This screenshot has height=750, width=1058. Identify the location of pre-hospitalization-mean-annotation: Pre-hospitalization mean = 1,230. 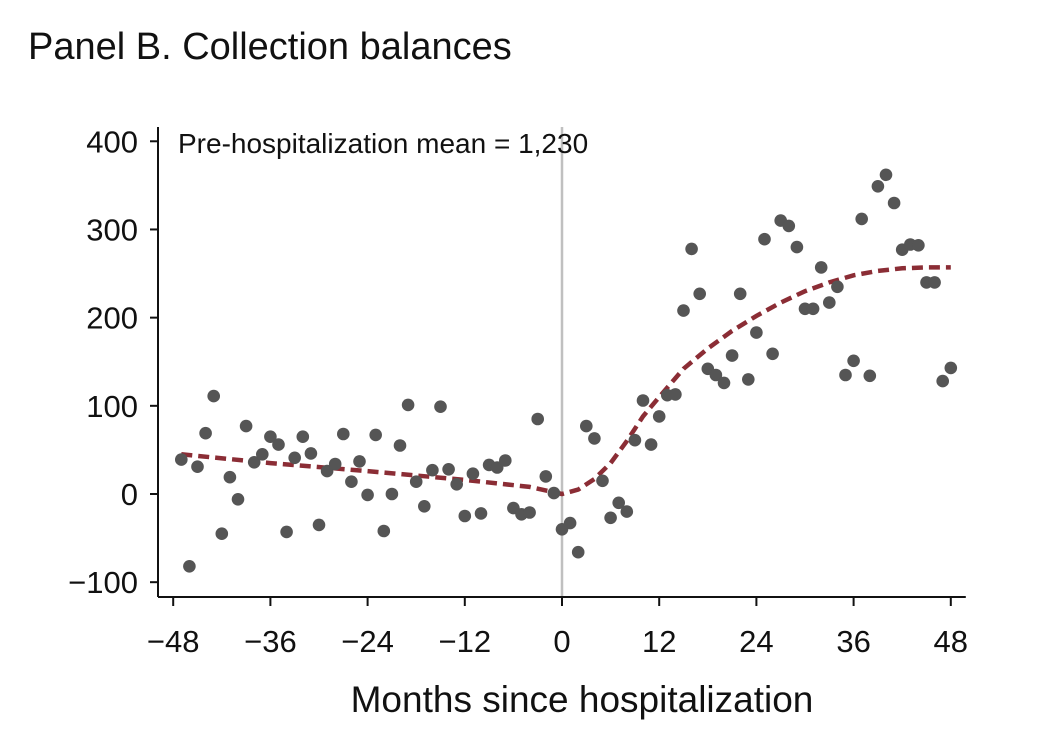
(383, 143).